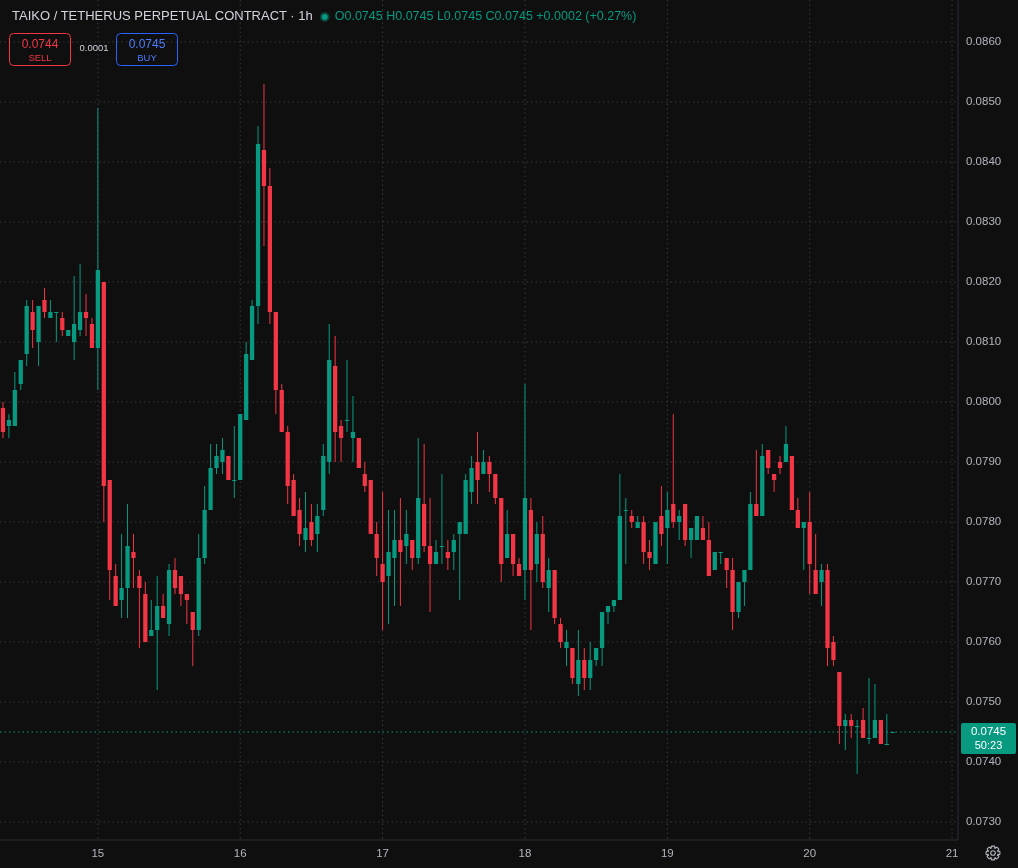  What do you see at coordinates (988, 744) in the screenshot?
I see `text: 50:23` at bounding box center [988, 744].